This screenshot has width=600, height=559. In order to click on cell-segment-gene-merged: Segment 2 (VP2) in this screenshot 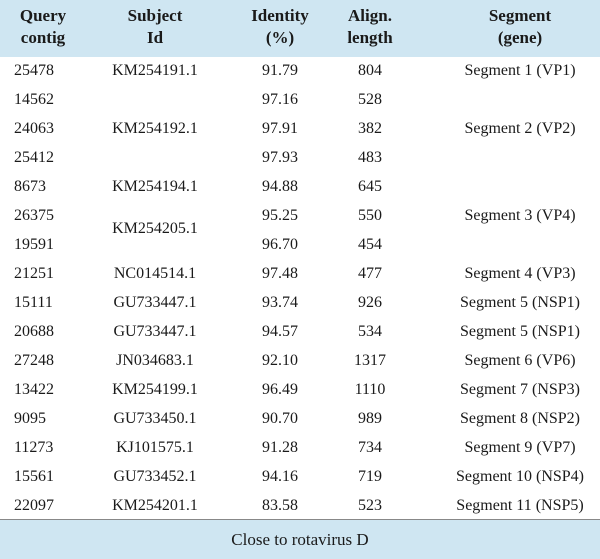, I will do `click(520, 128)`.